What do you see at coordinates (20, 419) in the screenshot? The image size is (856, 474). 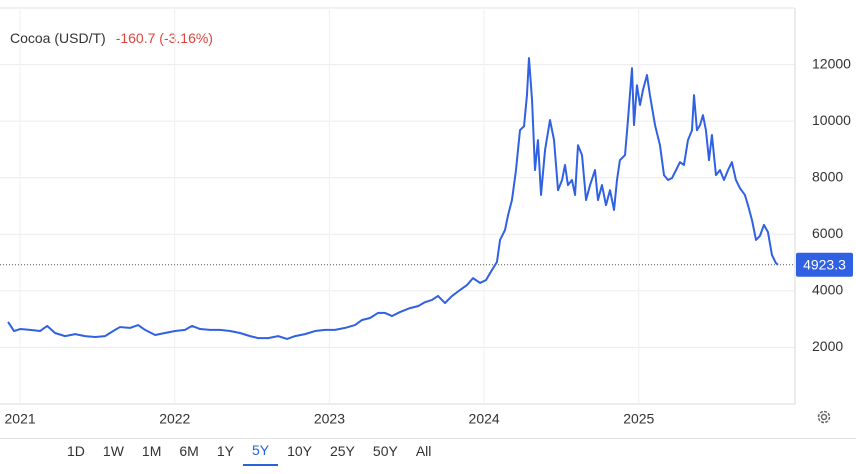 I see `x-tick-label: 2021` at bounding box center [20, 419].